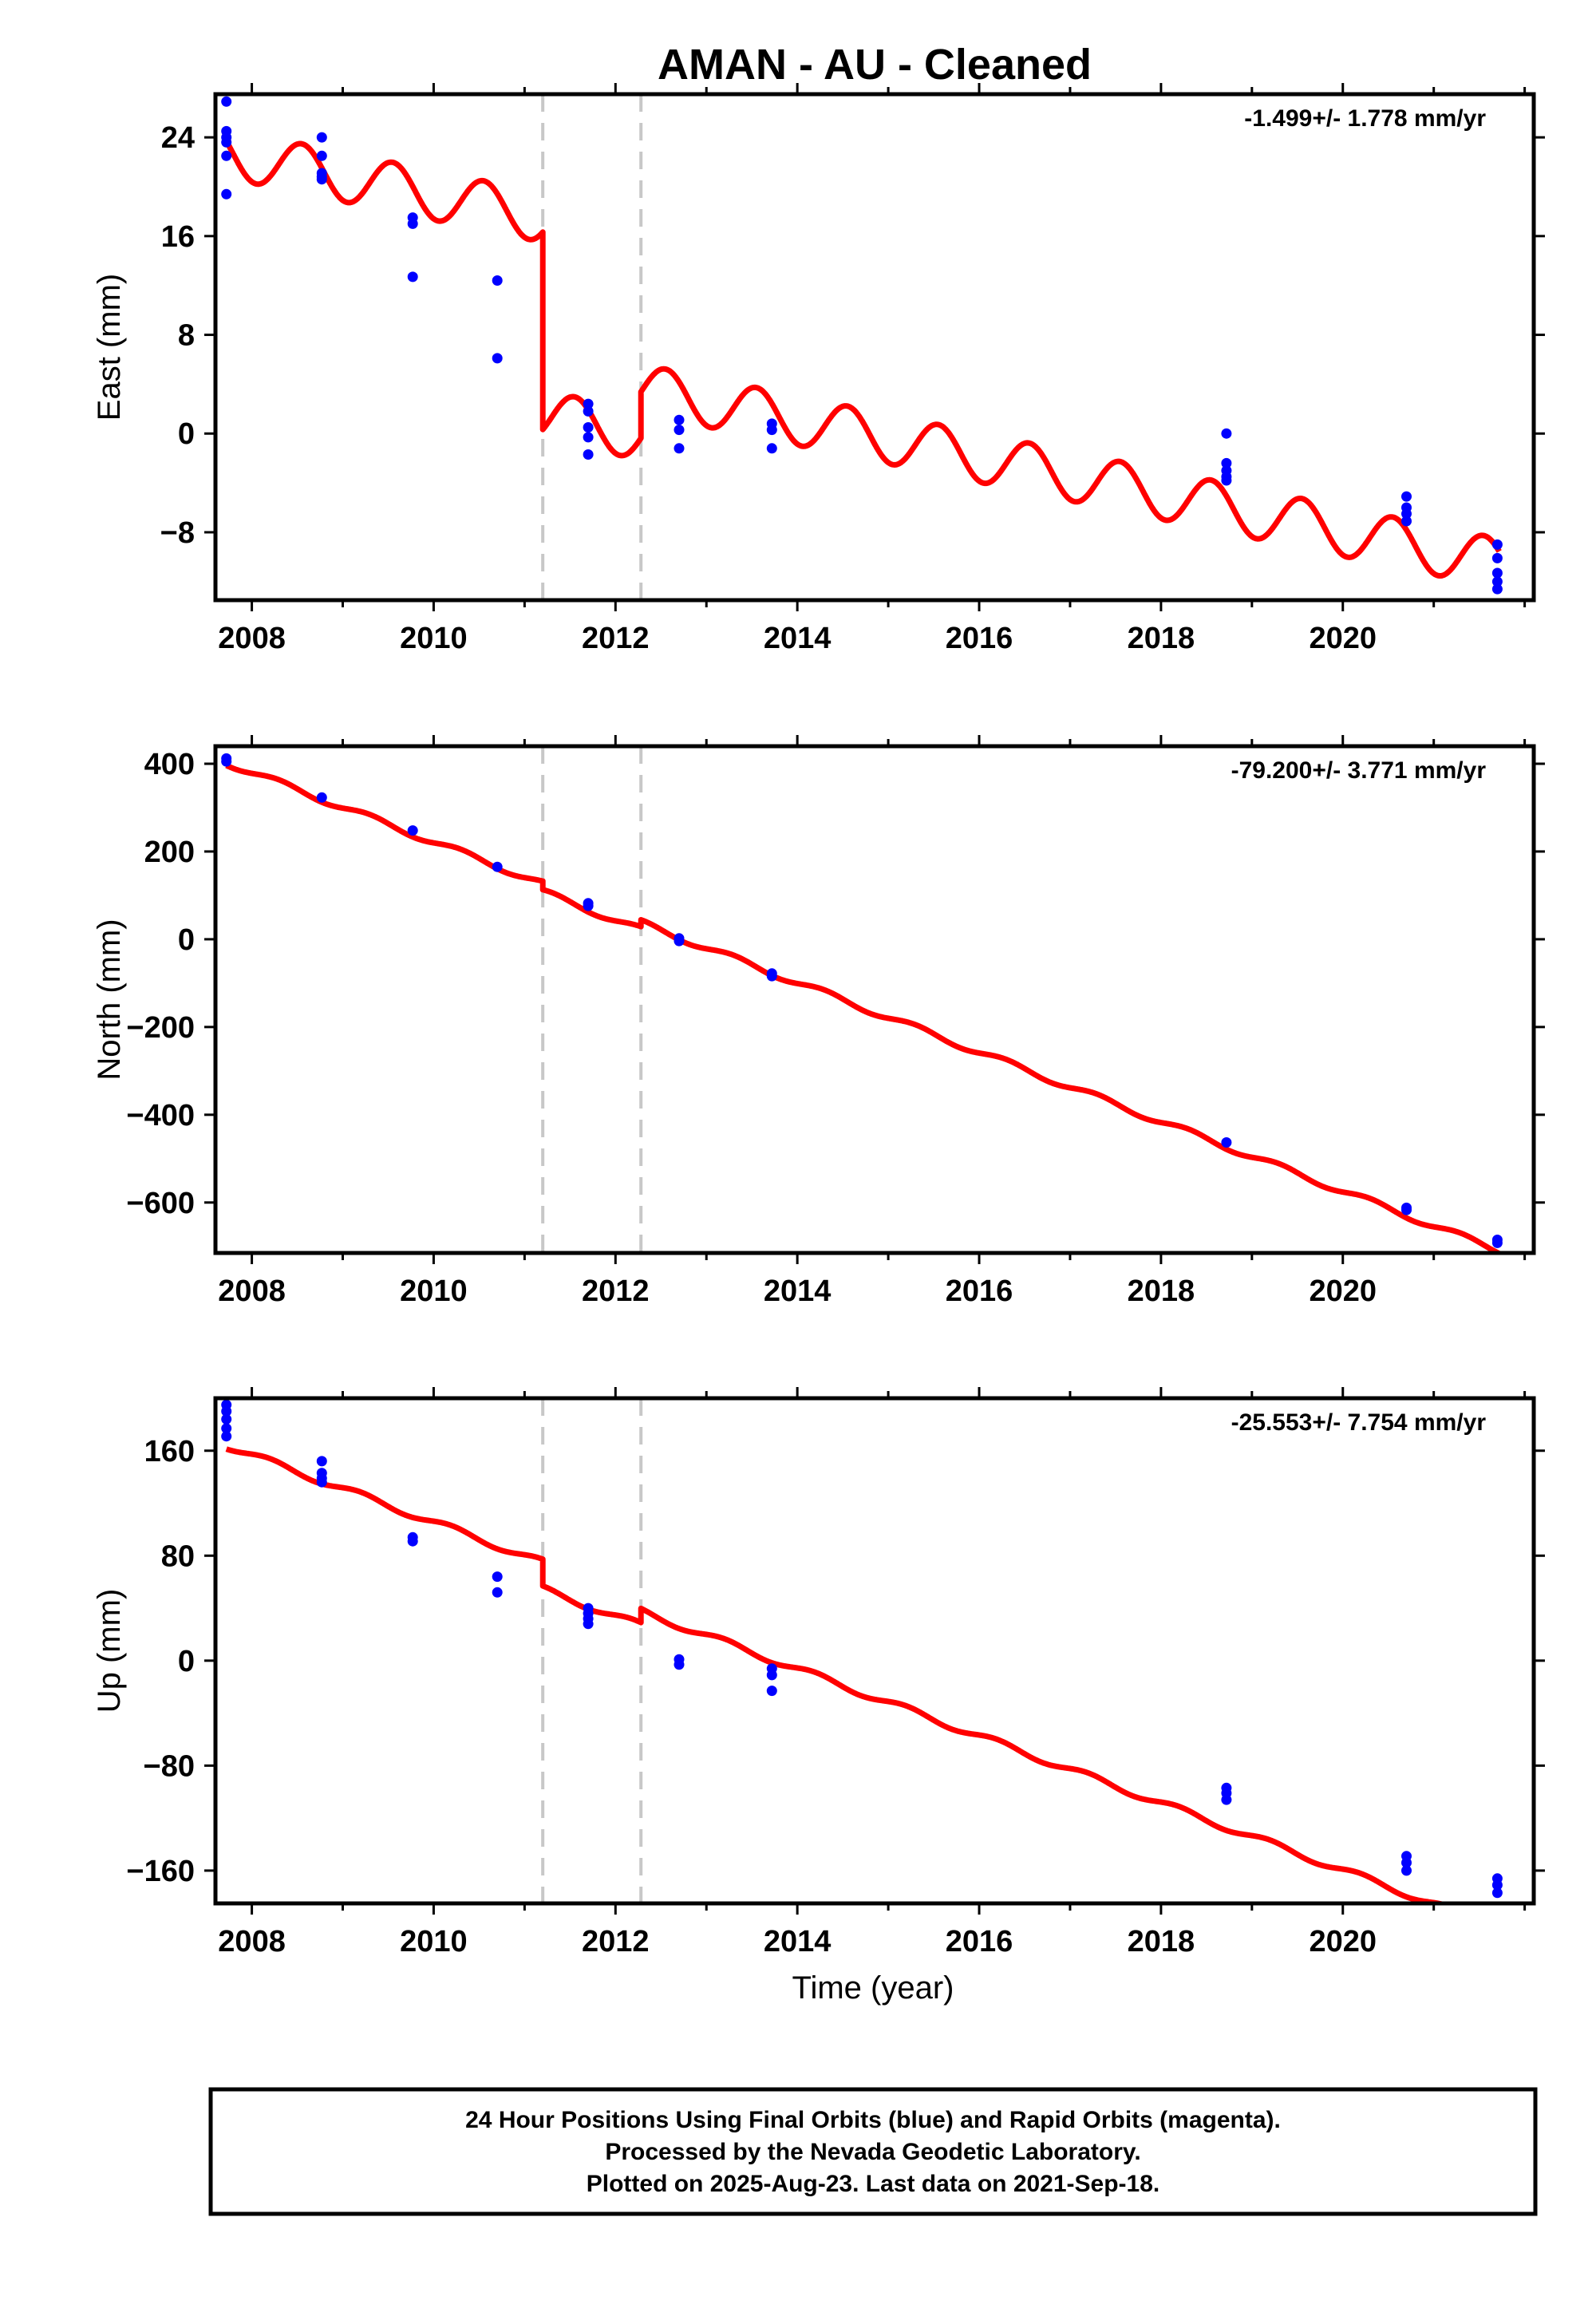 The height and width of the screenshot is (2316, 1596). I want to click on north-x-tick-label-2008: 2008, so click(252, 1291).